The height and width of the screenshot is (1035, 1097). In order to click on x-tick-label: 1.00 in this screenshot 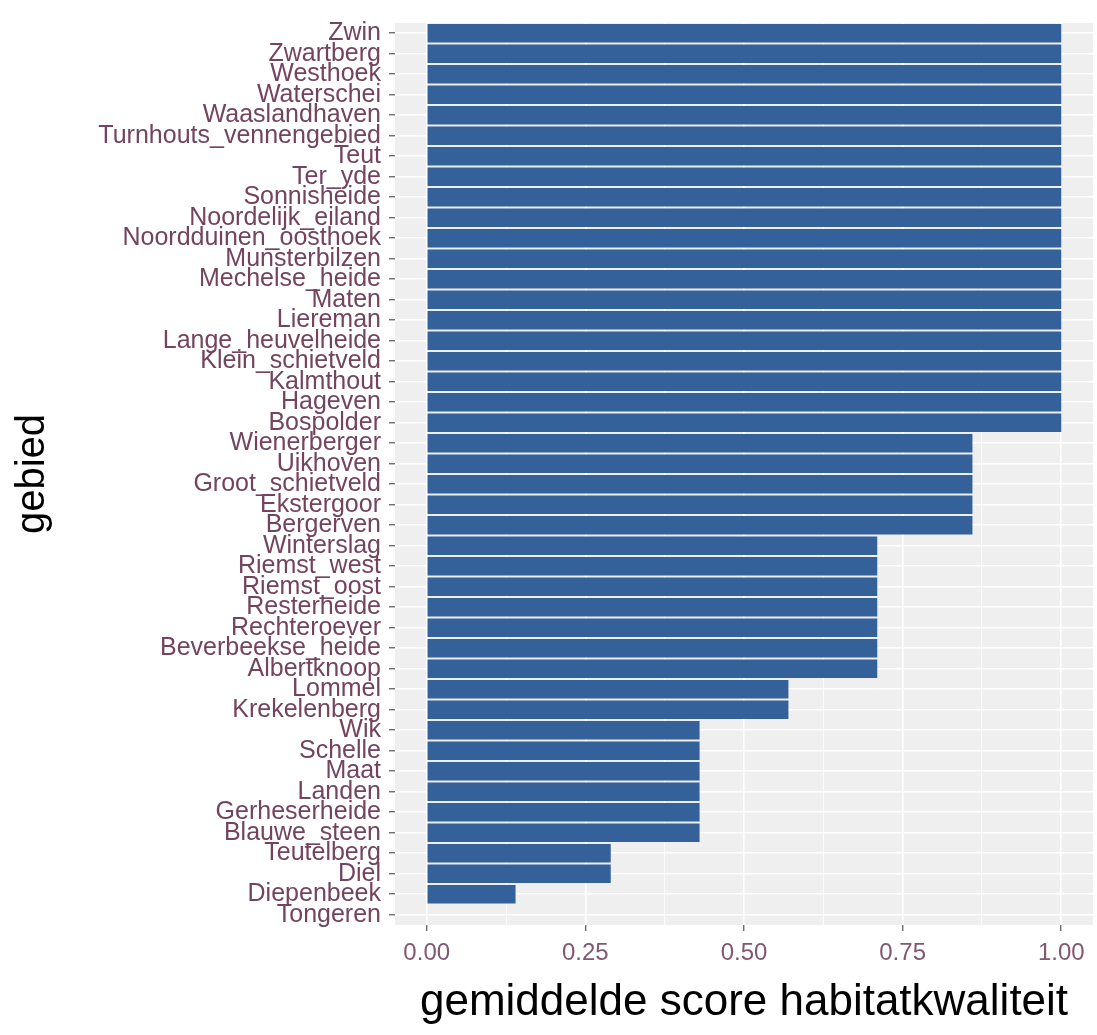, I will do `click(1061, 952)`.